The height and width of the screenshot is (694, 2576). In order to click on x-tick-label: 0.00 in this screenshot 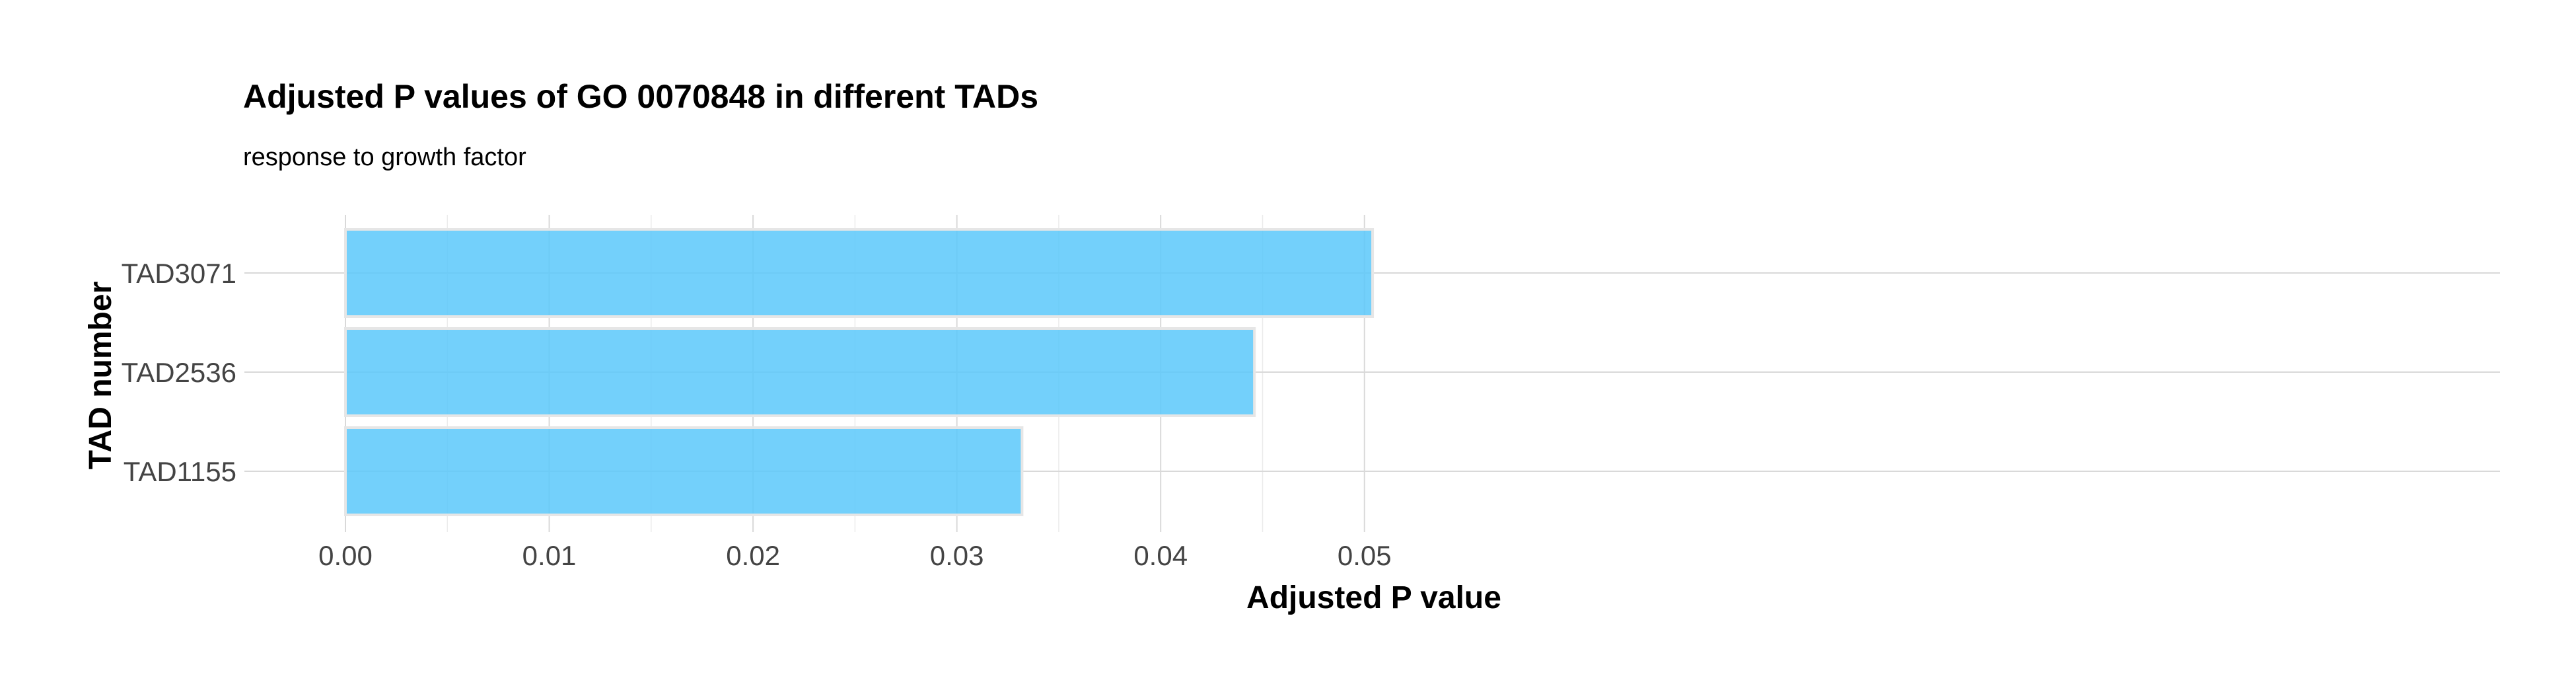, I will do `click(345, 555)`.